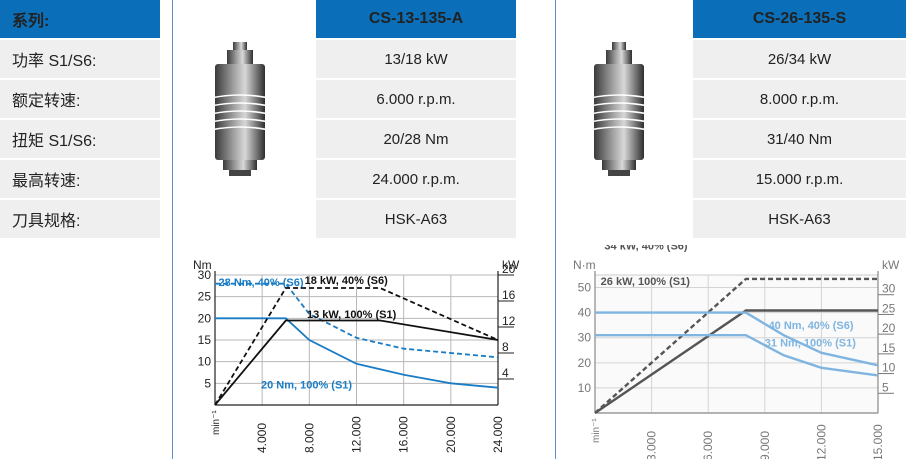 Image resolution: width=906 pixels, height=459 pixels. I want to click on series-label: 34 kW, 40% (S6), so click(645, 248).